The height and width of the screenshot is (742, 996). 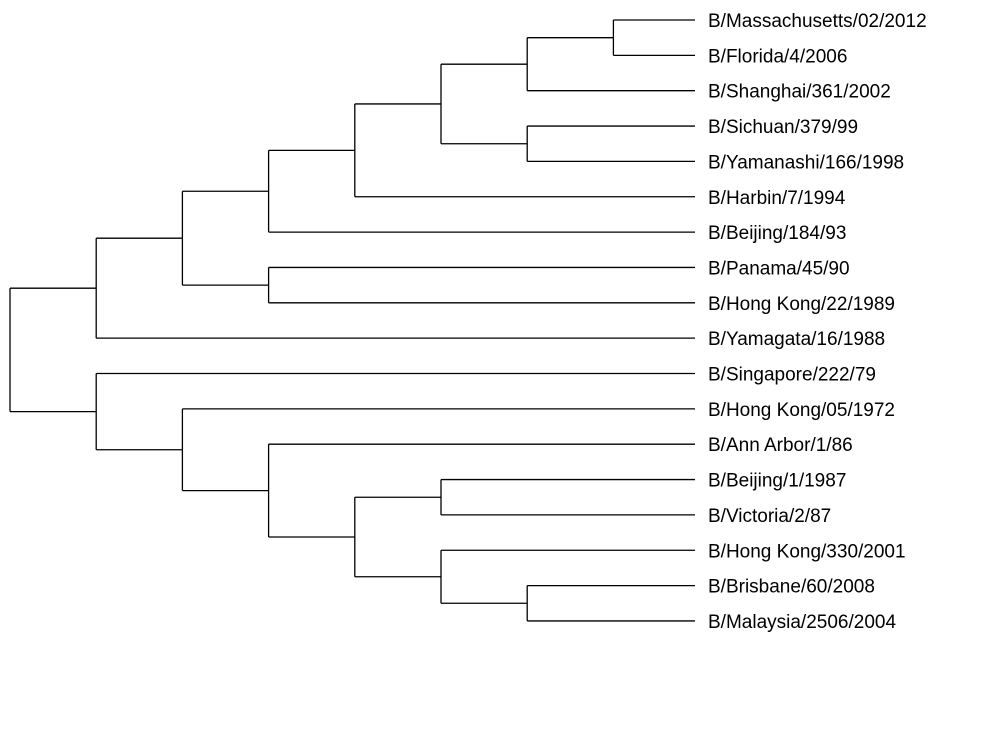 I want to click on taxon-label: B/Ann Arbor/1/86, so click(x=780, y=445).